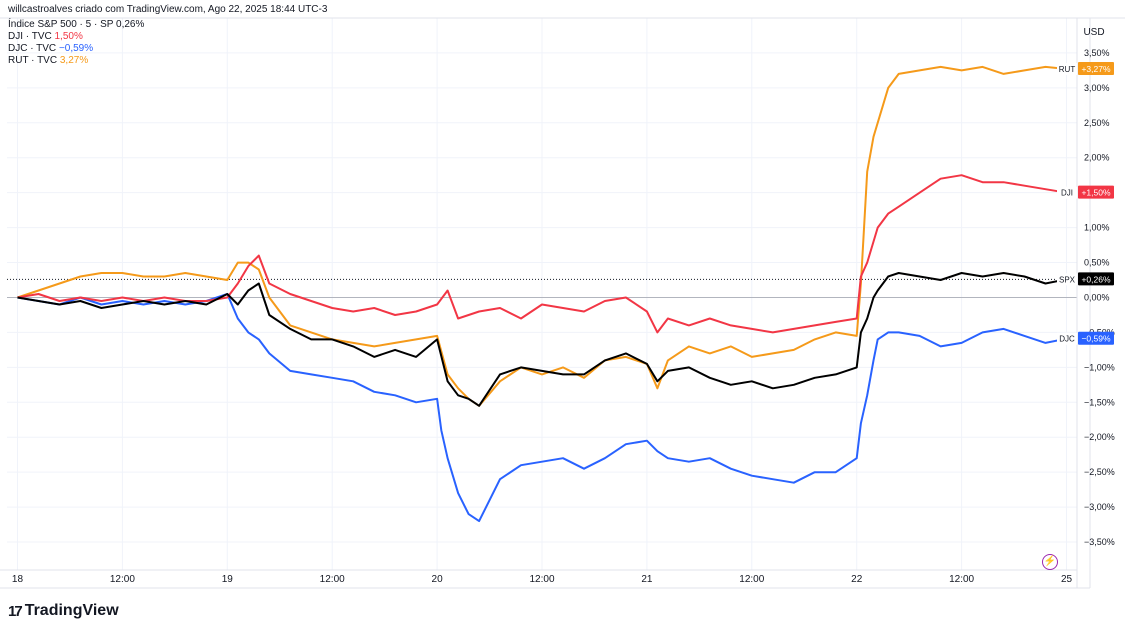 This screenshot has width=1125, height=633. Describe the element at coordinates (1050, 562) in the screenshot. I see `lightning-icon: ⚡` at that location.